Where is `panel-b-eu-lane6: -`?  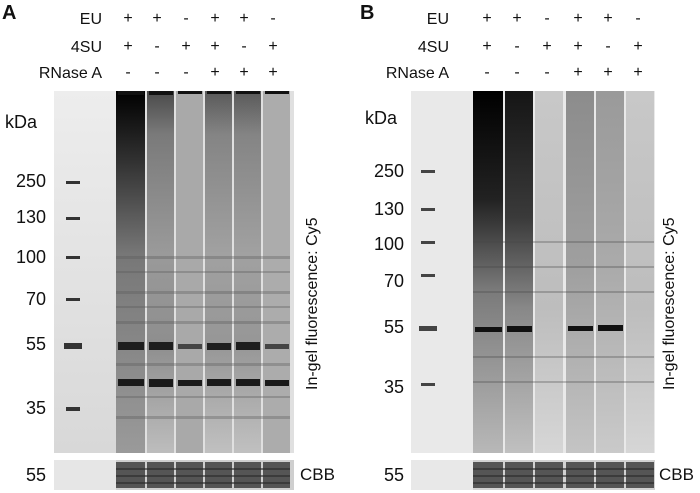
panel-b-eu-lane6: - is located at coordinates (638, 18).